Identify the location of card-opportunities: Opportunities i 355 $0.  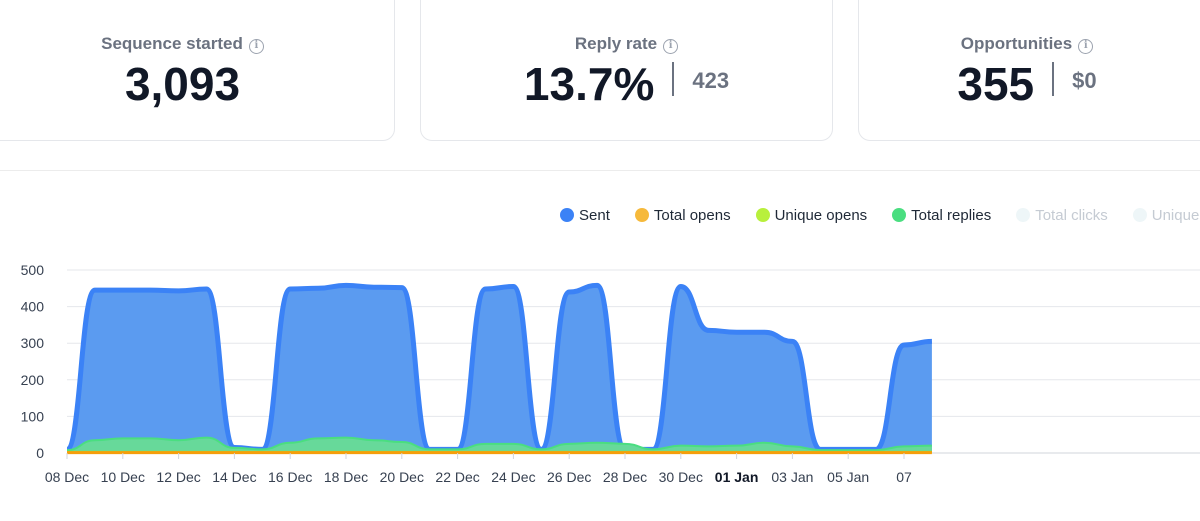
(1029, 70).